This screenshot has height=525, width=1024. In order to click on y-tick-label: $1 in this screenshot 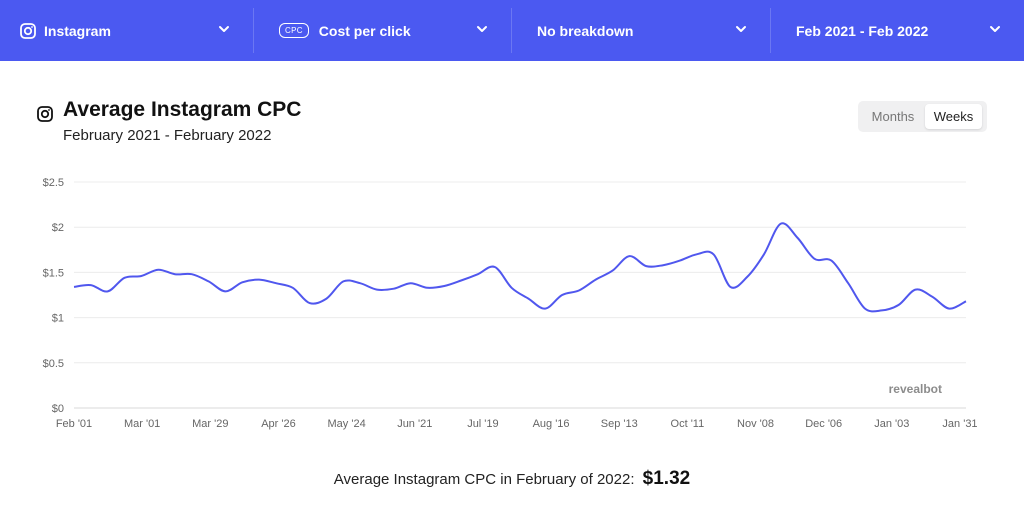, I will do `click(58, 319)`.